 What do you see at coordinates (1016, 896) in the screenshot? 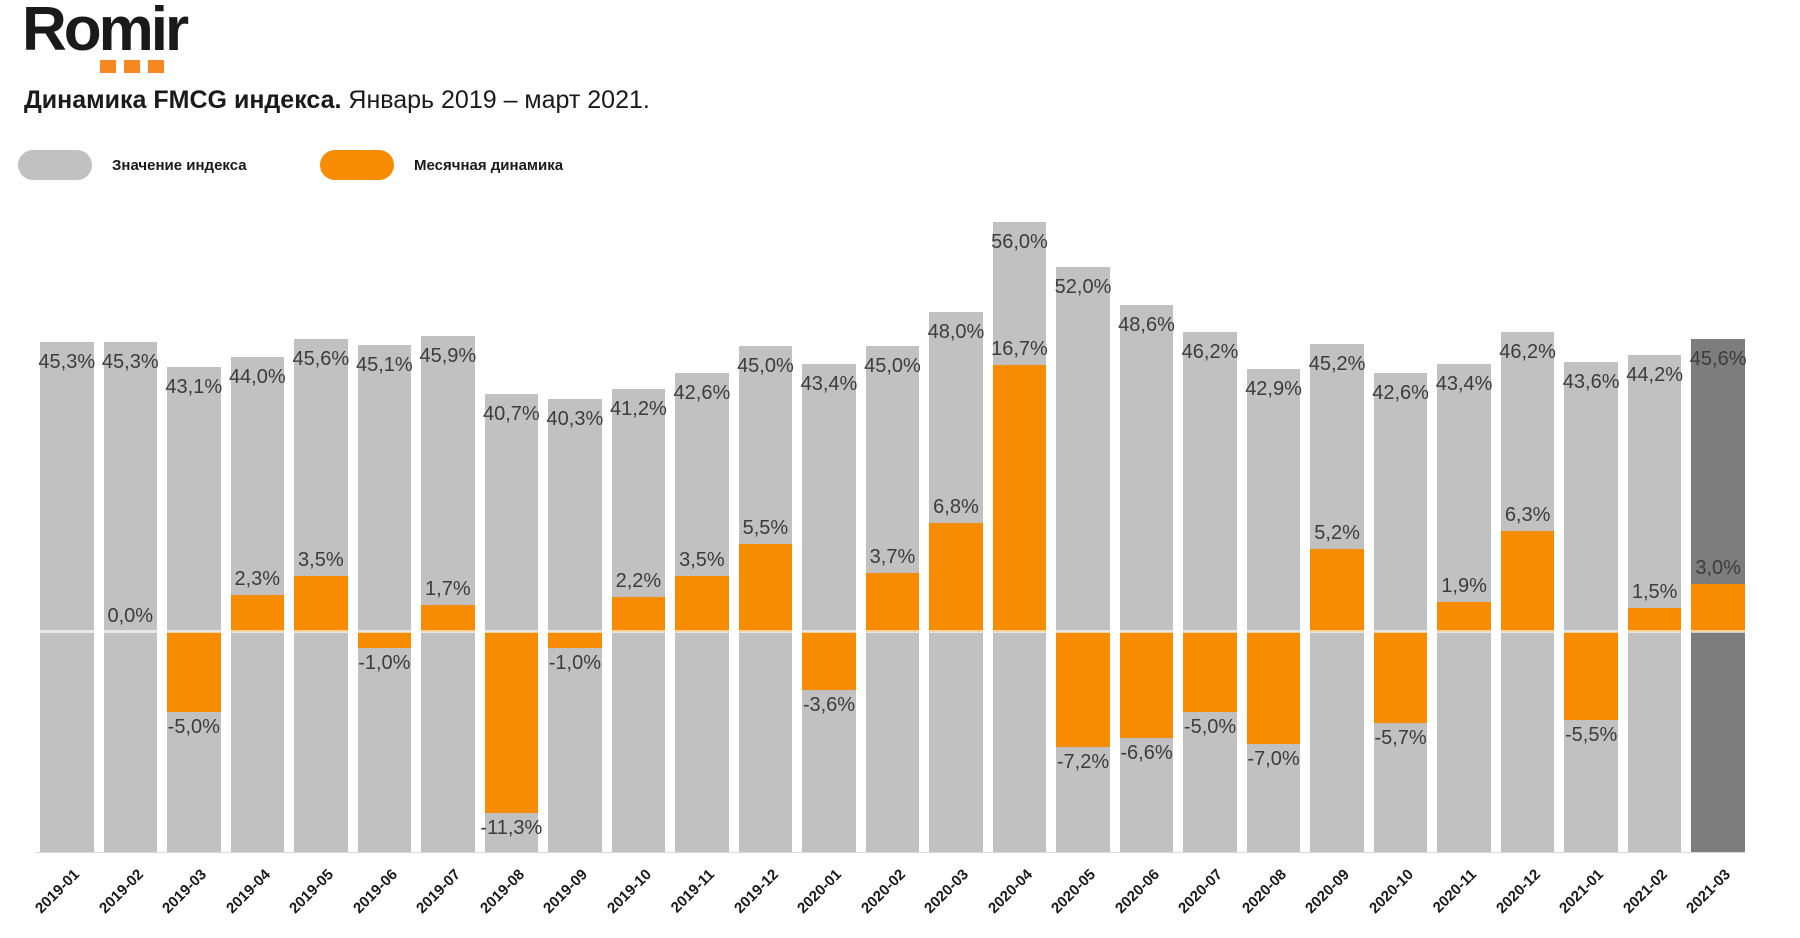
I see `x-axis-cell: 2020-04` at bounding box center [1016, 896].